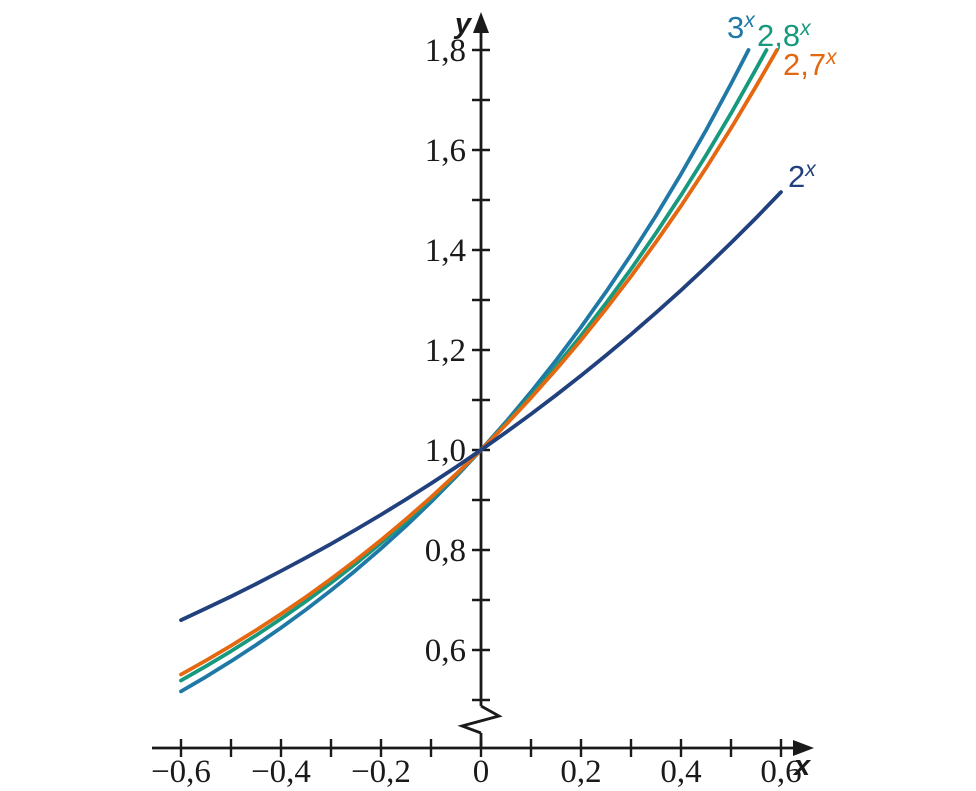 This screenshot has width=976, height=791. What do you see at coordinates (483, 748) in the screenshot?
I see `x-axis` at bounding box center [483, 748].